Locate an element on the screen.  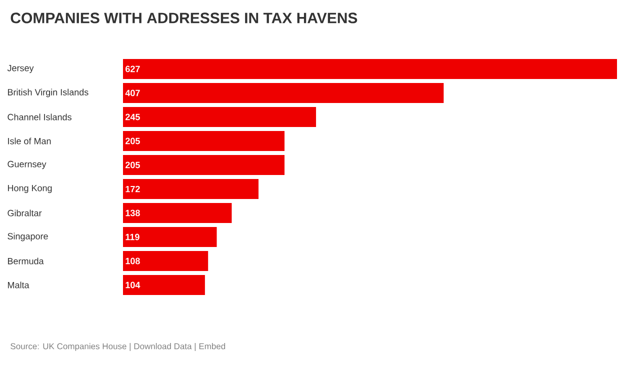
data-label: 245 is located at coordinates (133, 117).